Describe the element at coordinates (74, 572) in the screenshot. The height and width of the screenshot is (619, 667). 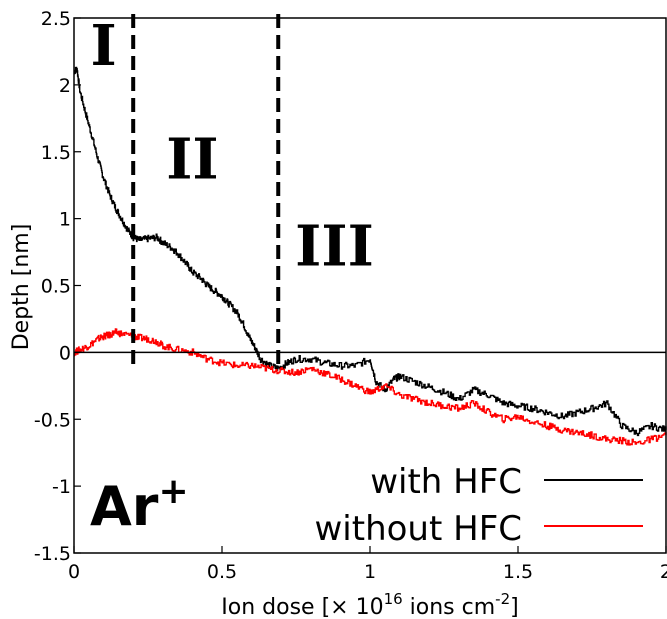
I see `x-tick-label: 0` at that location.